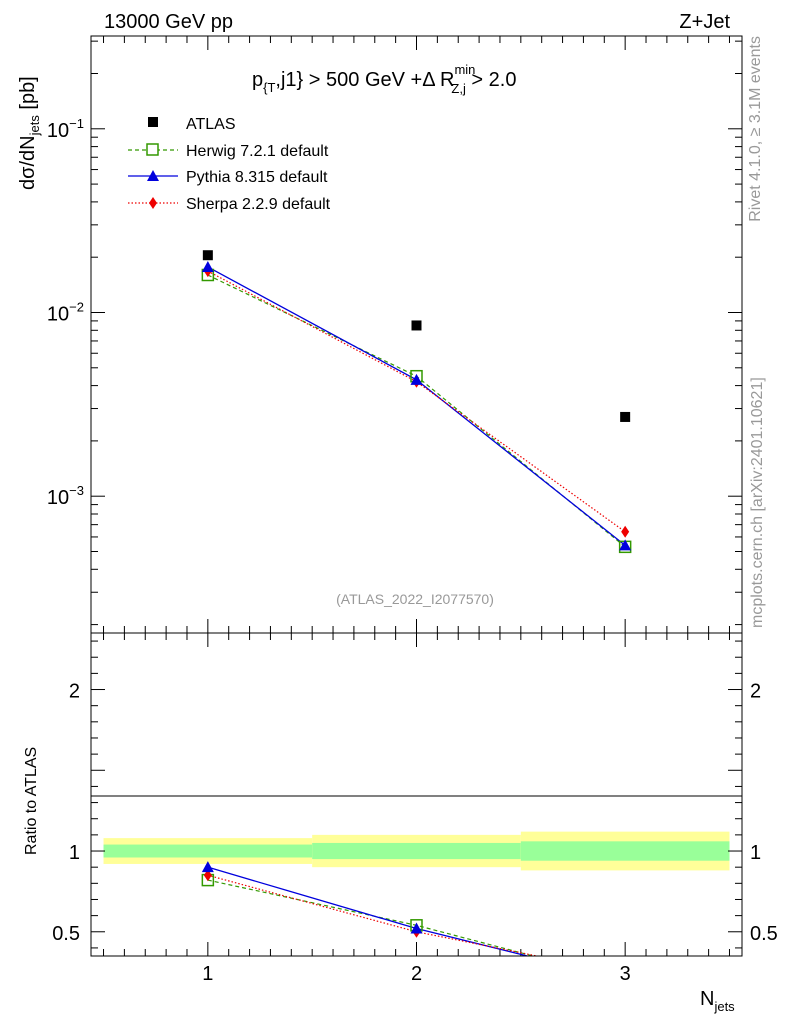 This screenshot has width=786, height=1024. What do you see at coordinates (415, 599) in the screenshot?
I see `analysis-label: (ATLAS_2022_I2077570)` at bounding box center [415, 599].